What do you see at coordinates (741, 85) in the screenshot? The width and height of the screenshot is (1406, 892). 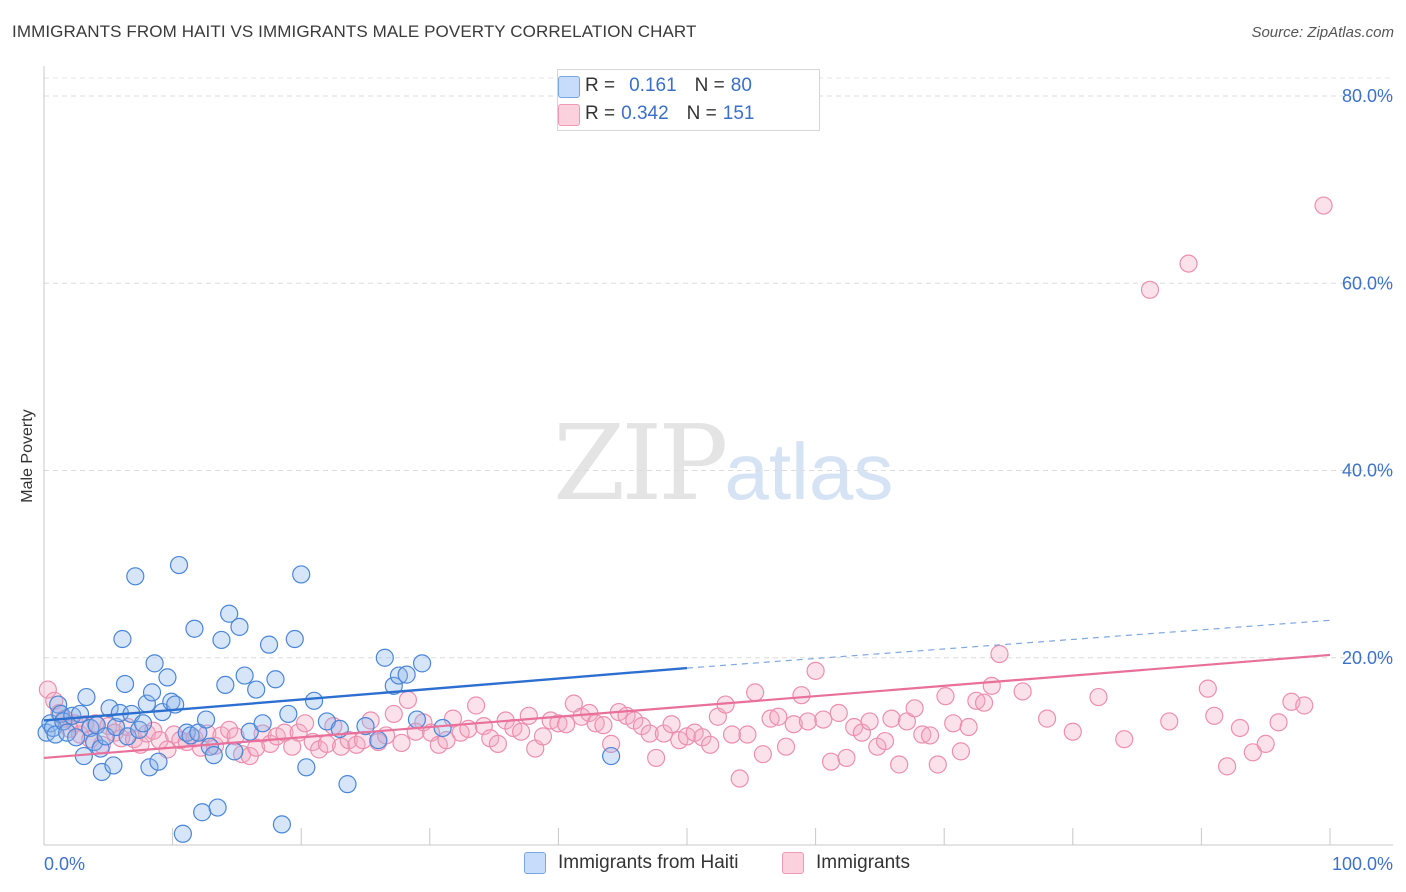 I see `legend-n-value: 80` at bounding box center [741, 85].